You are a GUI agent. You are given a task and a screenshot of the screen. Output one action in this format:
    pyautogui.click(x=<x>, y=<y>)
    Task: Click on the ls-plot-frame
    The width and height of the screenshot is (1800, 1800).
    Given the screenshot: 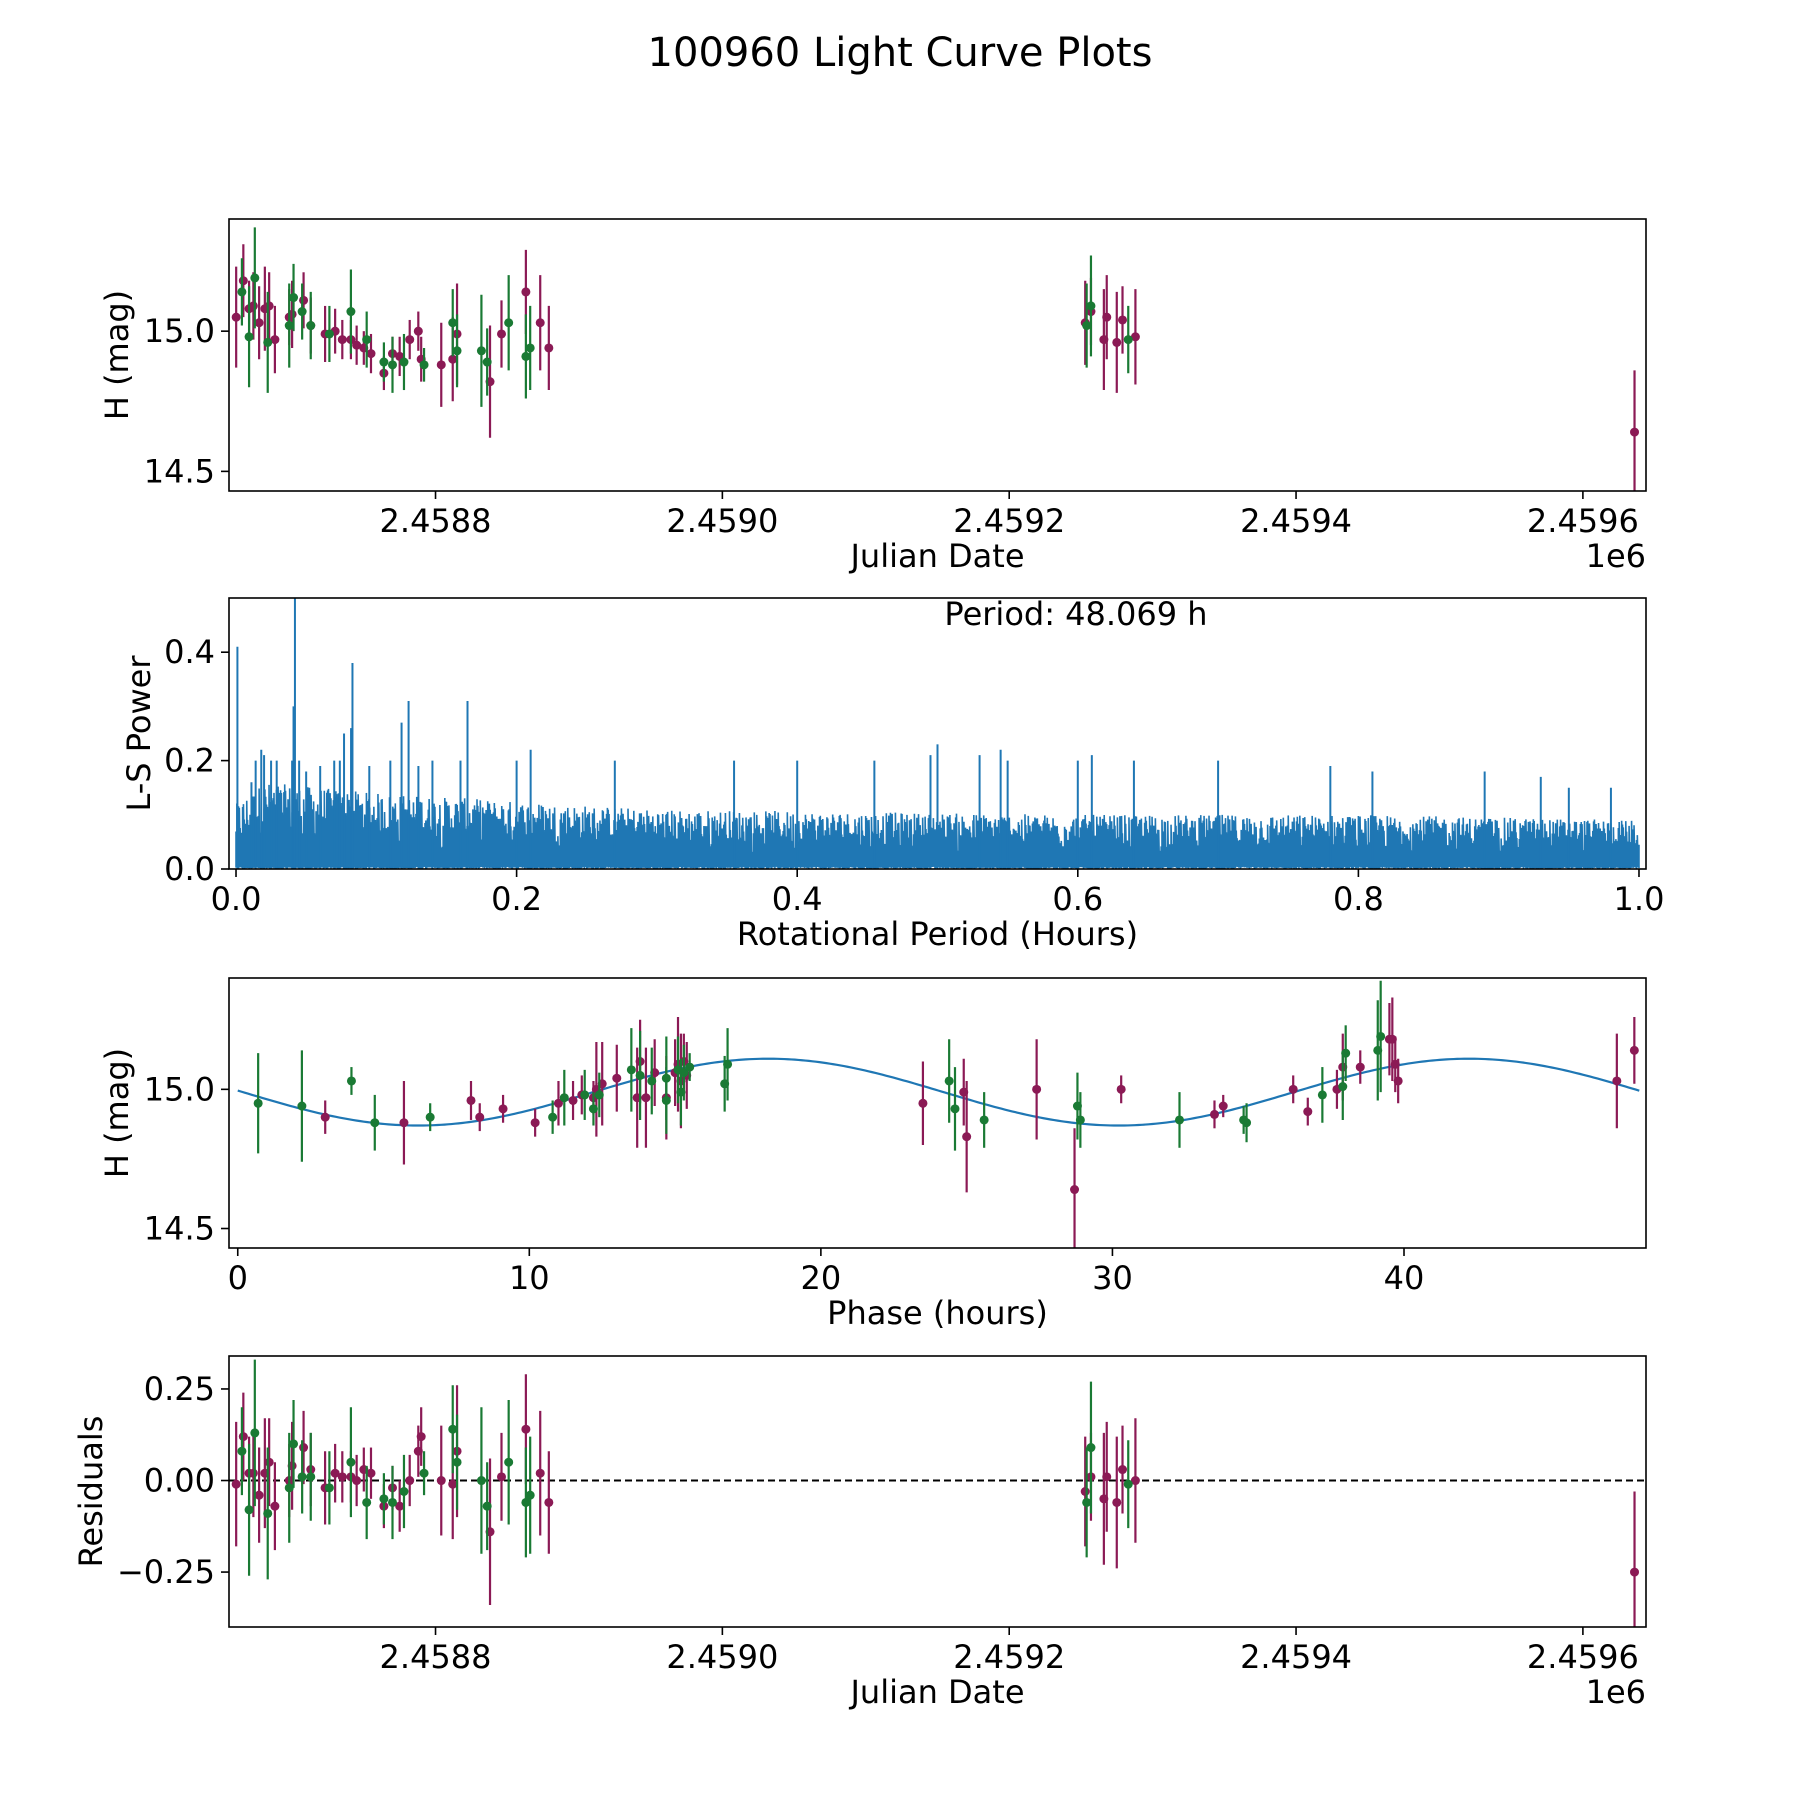 What is the action you would take?
    pyautogui.click(x=937, y=733)
    